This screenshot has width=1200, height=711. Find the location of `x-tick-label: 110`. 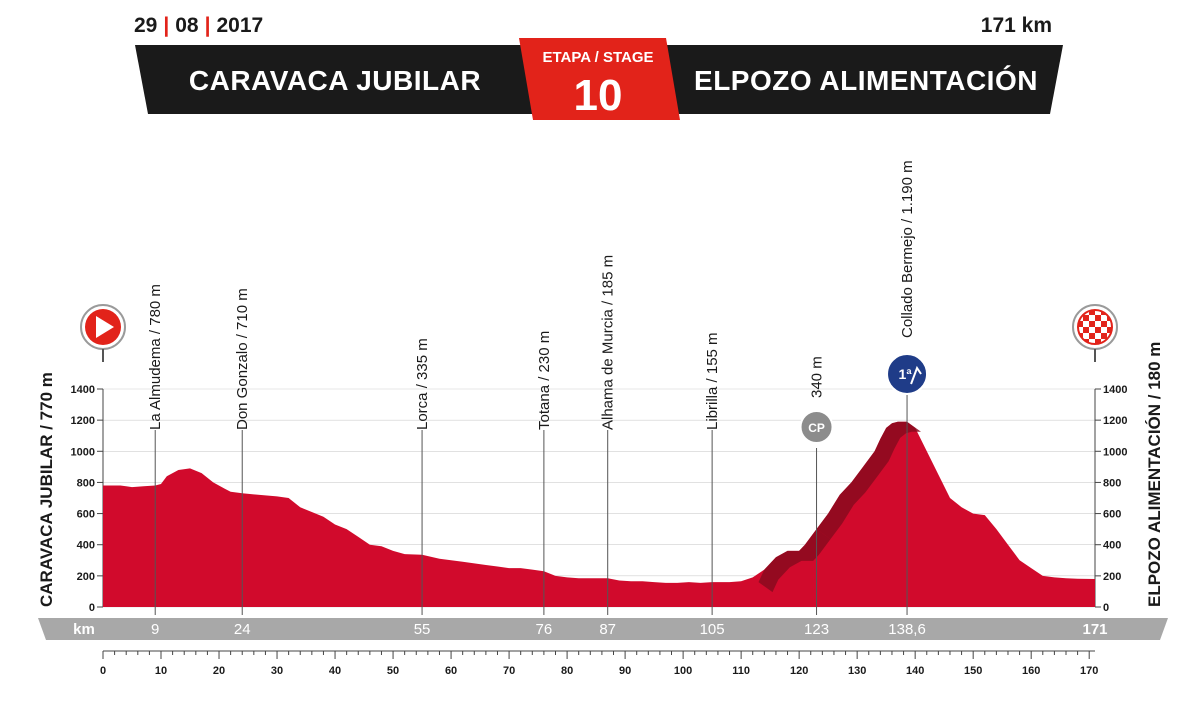

x-tick-label: 110 is located at coordinates (741, 671).